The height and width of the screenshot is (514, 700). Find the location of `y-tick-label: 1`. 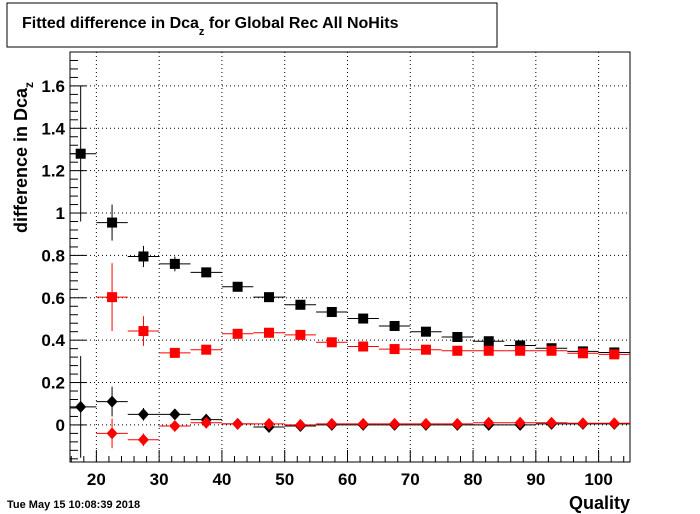

y-tick-label: 1 is located at coordinates (60, 213).